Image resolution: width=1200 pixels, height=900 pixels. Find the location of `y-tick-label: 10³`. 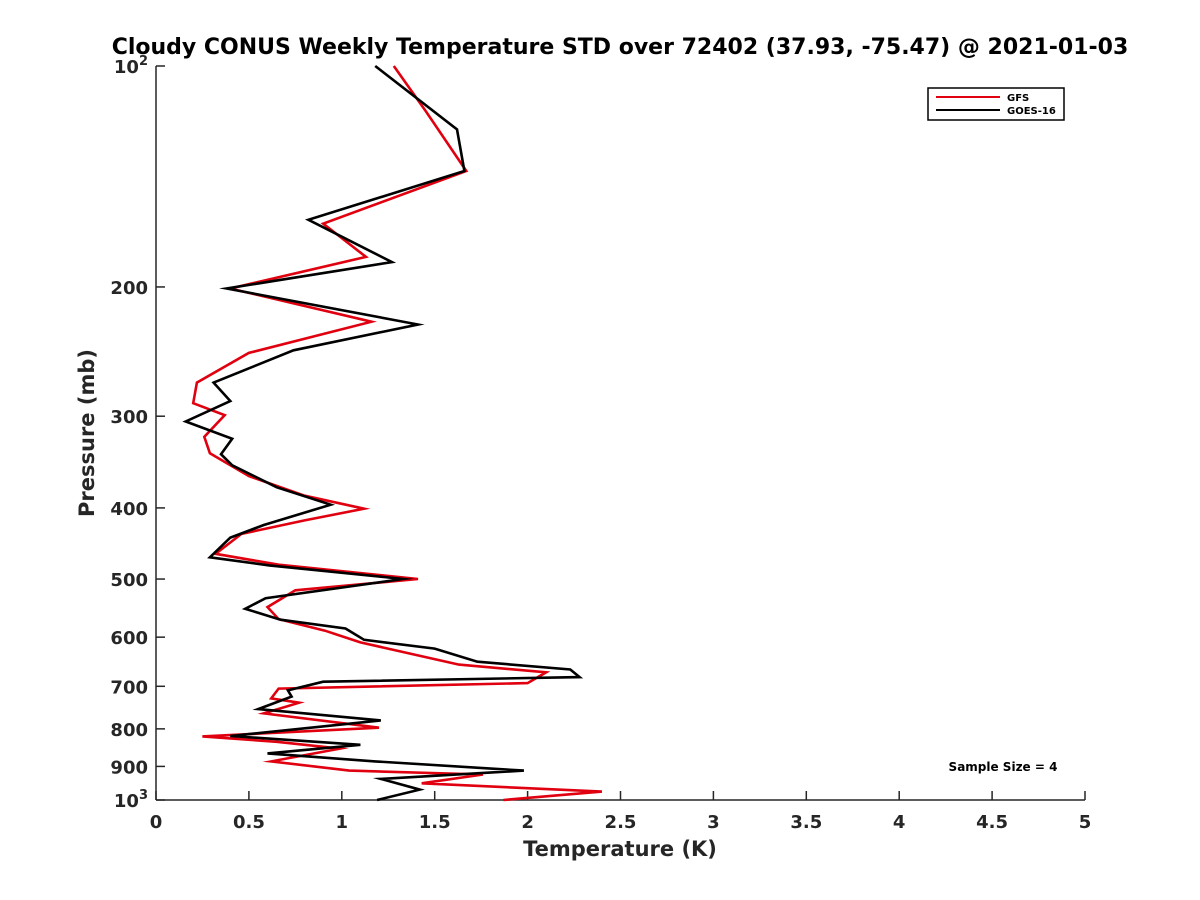

y-tick-label: 10³ is located at coordinates (131, 800).